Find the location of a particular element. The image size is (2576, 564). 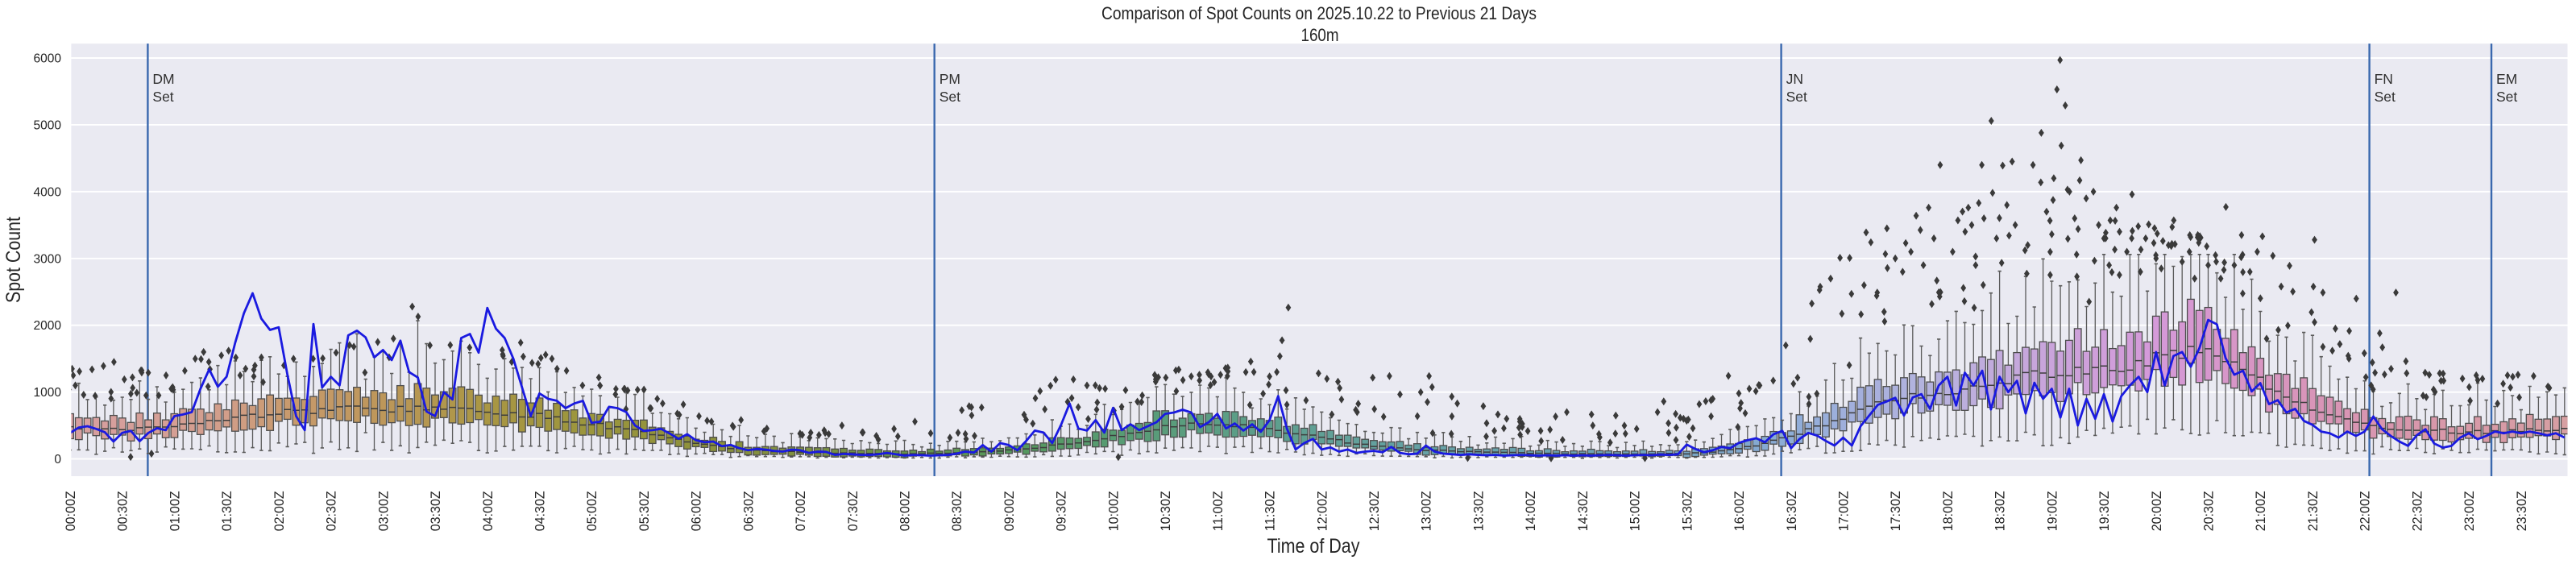

svg-text: 04:30Z is located at coordinates (540, 511).